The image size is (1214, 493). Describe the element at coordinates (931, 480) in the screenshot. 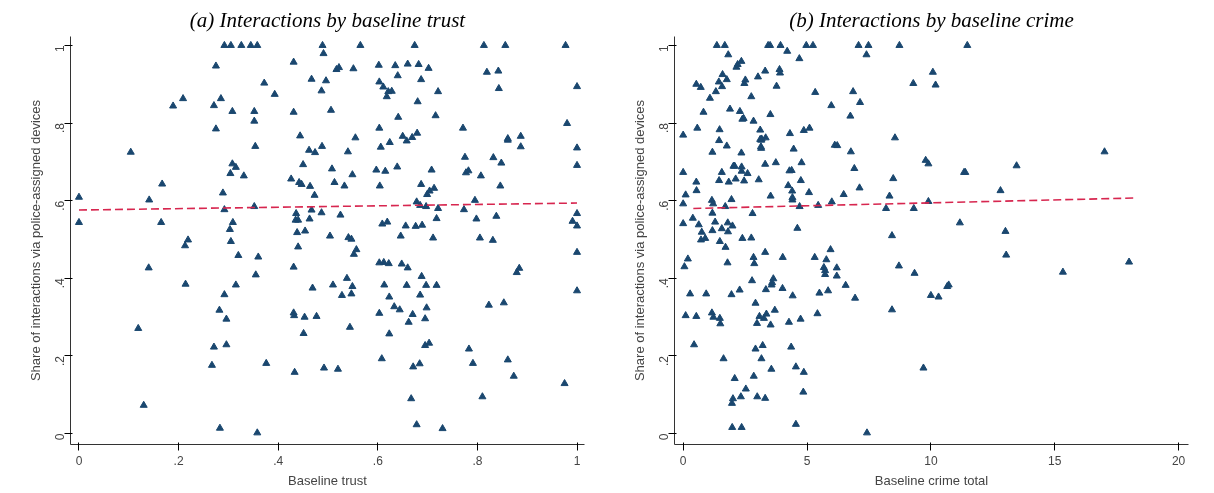

I see `x-axis-title: Baseline crime total` at that location.